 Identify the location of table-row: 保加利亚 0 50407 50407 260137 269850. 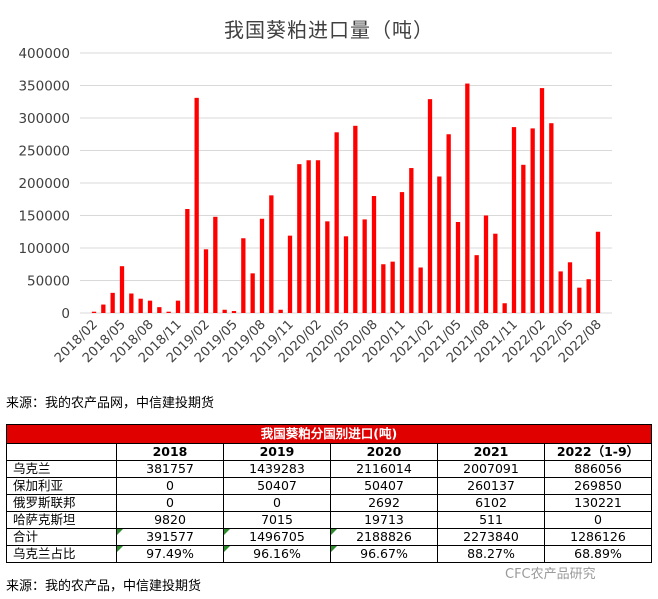
(329, 486).